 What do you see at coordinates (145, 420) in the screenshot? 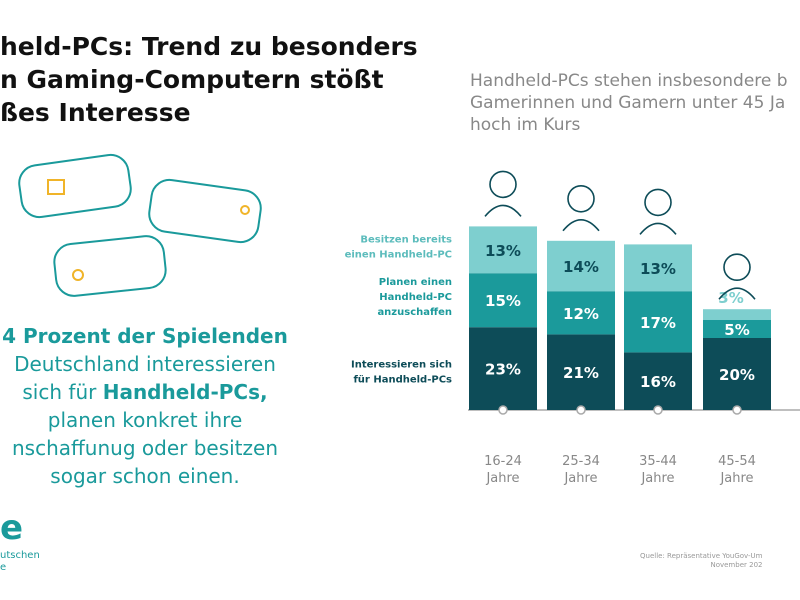
I see `intro-line: planen konkret ihre` at bounding box center [145, 420].